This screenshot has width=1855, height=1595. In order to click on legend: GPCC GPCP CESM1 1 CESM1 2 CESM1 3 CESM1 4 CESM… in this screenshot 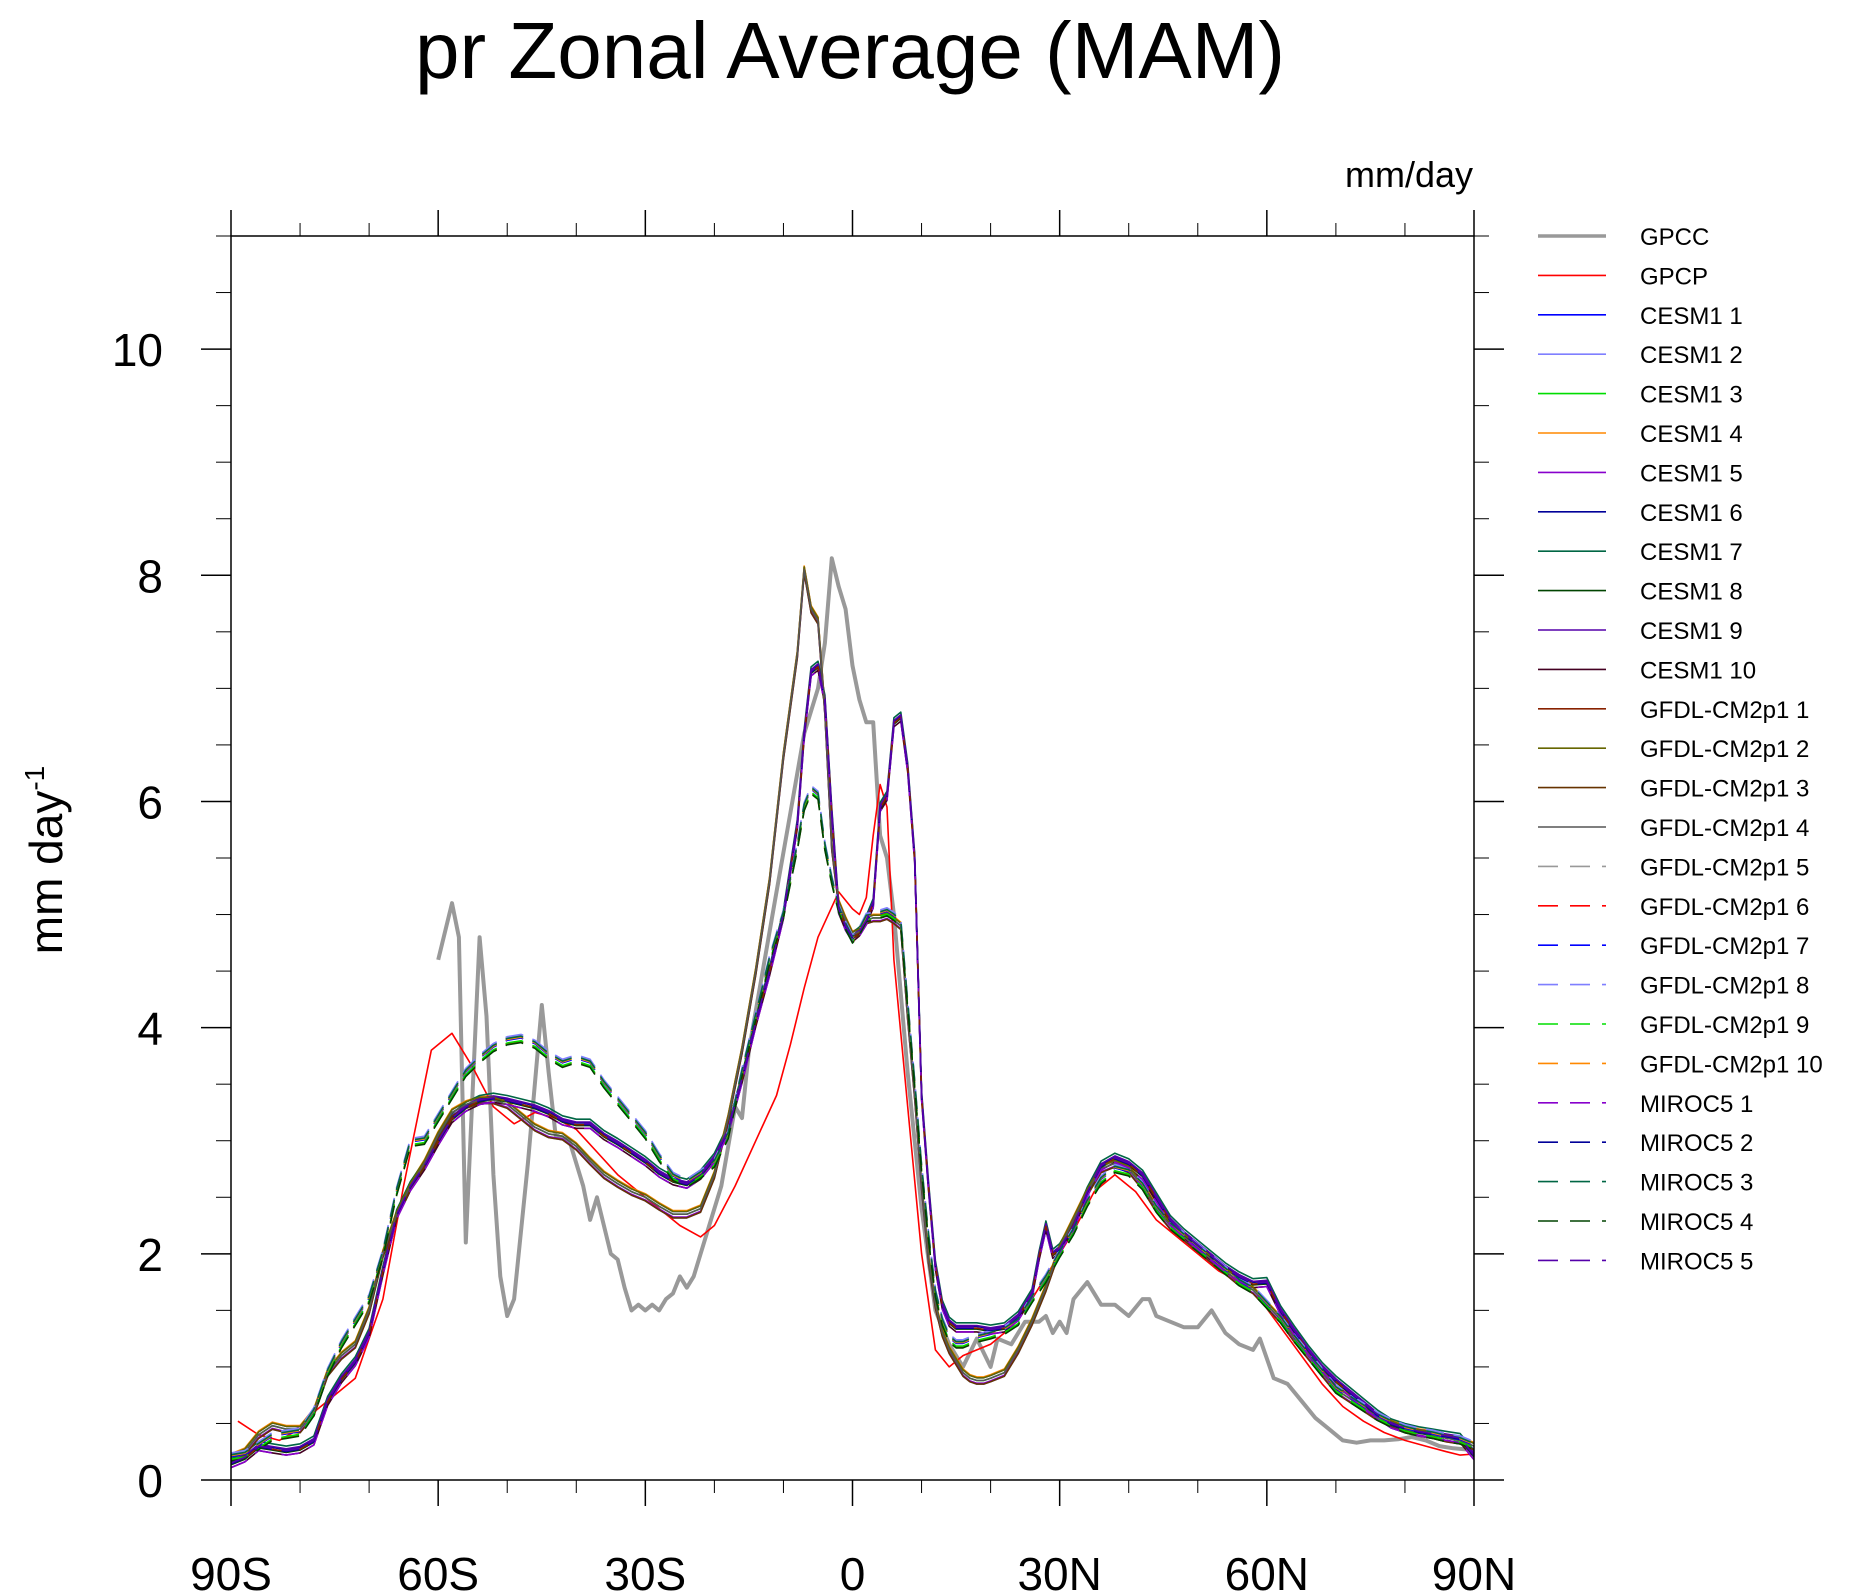, I will do `click(1680, 749)`.